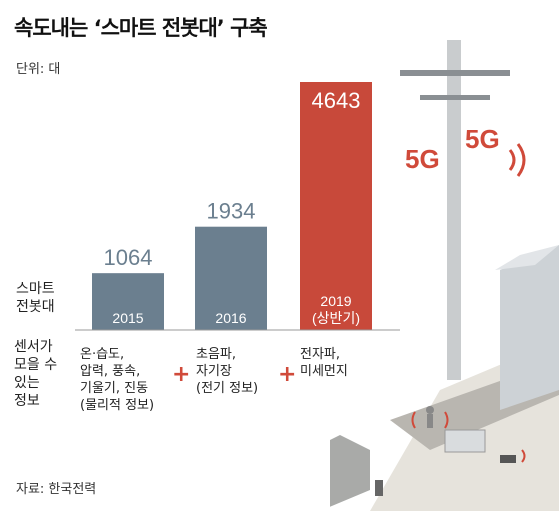  What do you see at coordinates (324, 371) in the screenshot?
I see `info-item: 미세먼지` at bounding box center [324, 371].